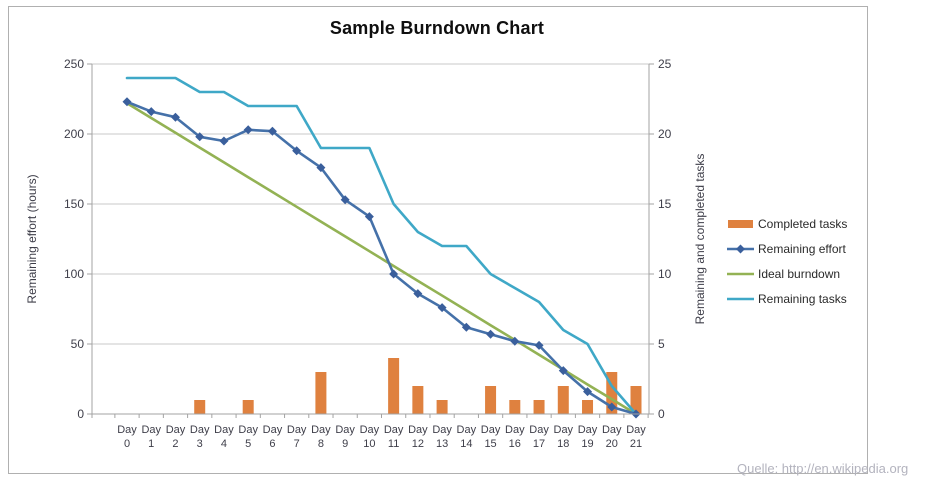 This screenshot has width=926, height=492. What do you see at coordinates (587, 437) in the screenshot?
I see `x-axis-label: Day 19` at bounding box center [587, 437].